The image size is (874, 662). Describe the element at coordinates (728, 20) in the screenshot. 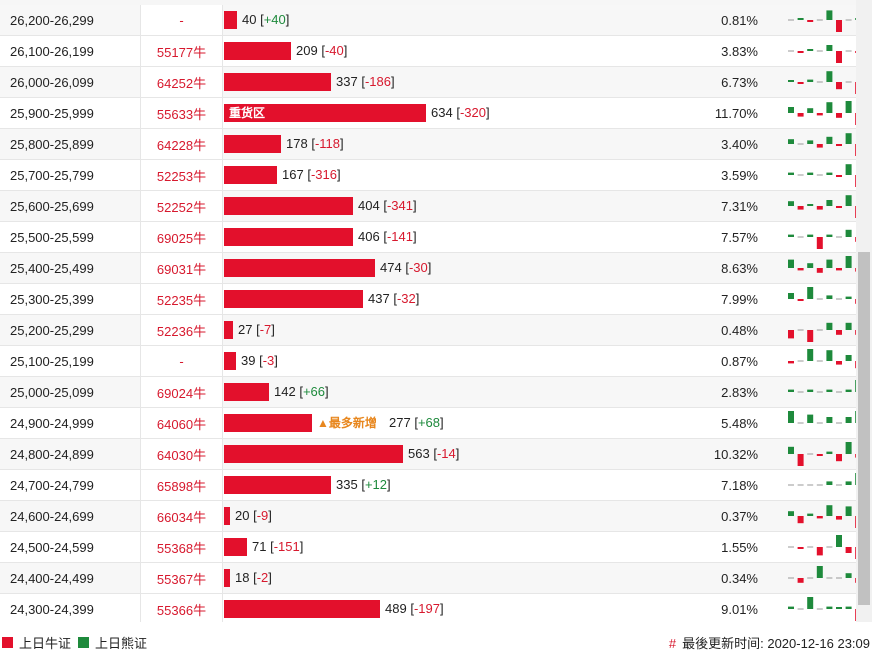

I see `percentage: 0.81%` at that location.